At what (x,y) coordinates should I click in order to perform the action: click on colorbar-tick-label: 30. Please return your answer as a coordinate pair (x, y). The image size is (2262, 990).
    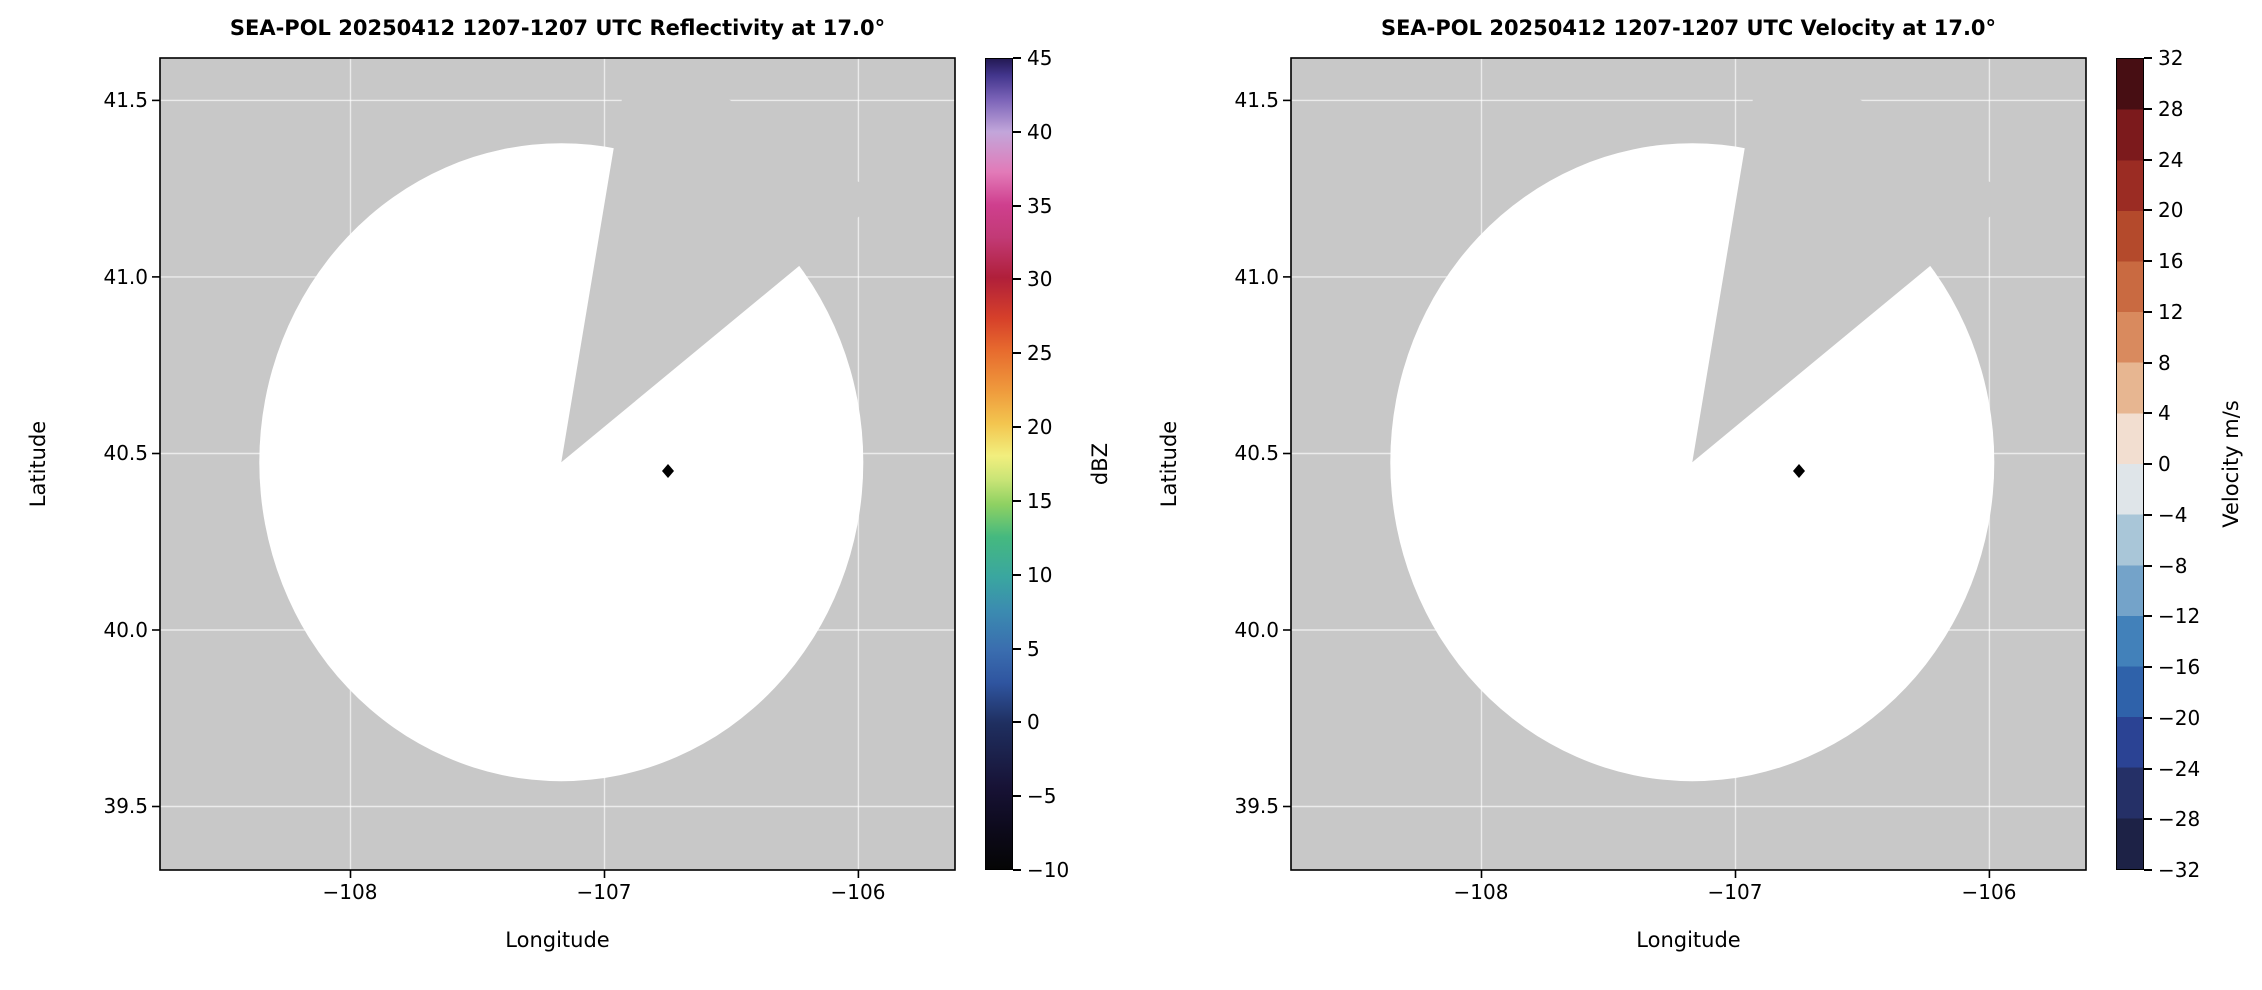
    Looking at the image, I should click on (1040, 279).